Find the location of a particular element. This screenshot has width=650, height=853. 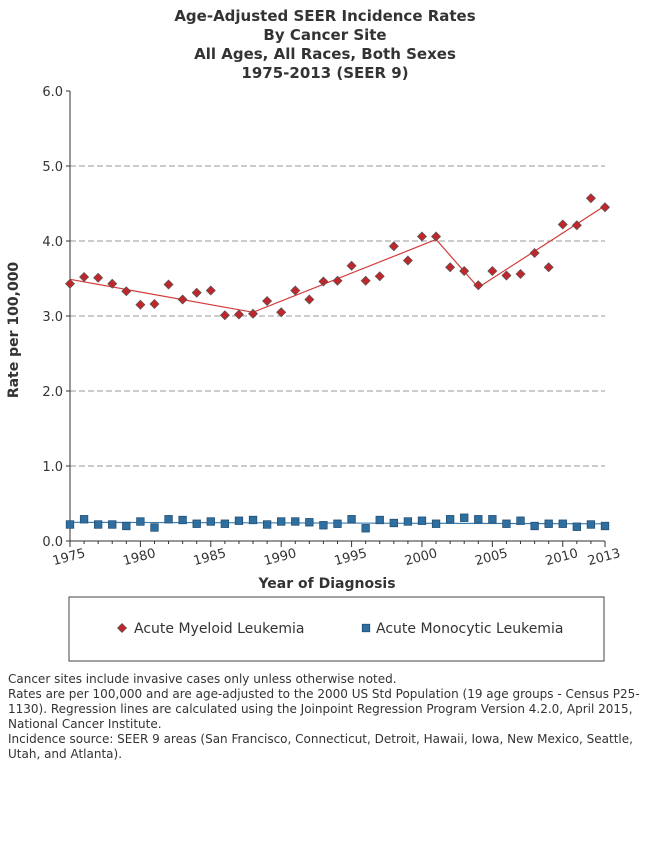

y-tick-label: 5.0 is located at coordinates (52, 167).